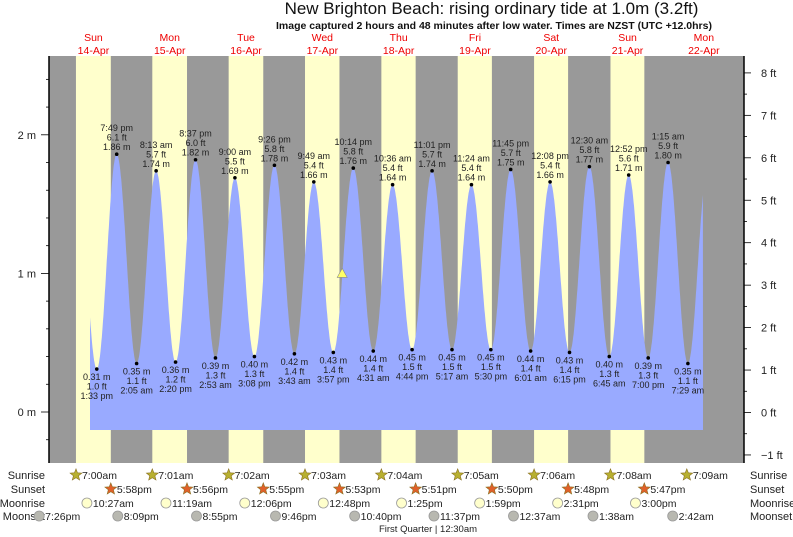 The height and width of the screenshot is (537, 793). Describe the element at coordinates (668, 137) in the screenshot. I see `high-tide-label: 1:15 am` at that location.